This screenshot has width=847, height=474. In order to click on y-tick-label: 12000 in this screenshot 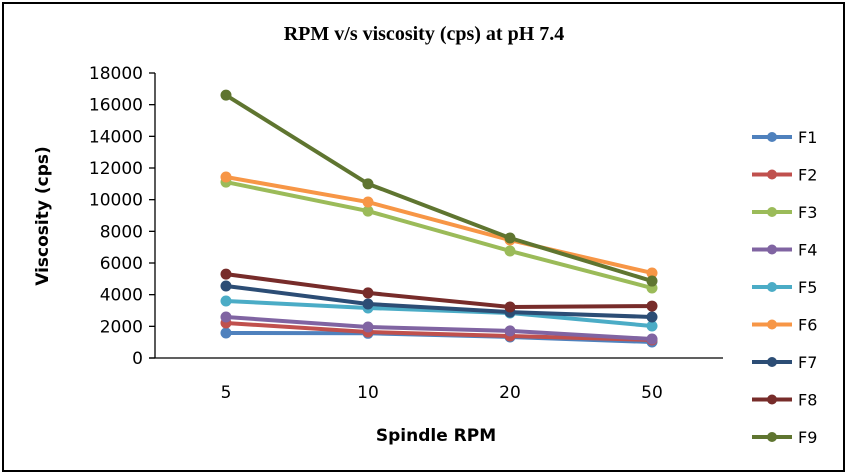, I will do `click(116, 169)`.